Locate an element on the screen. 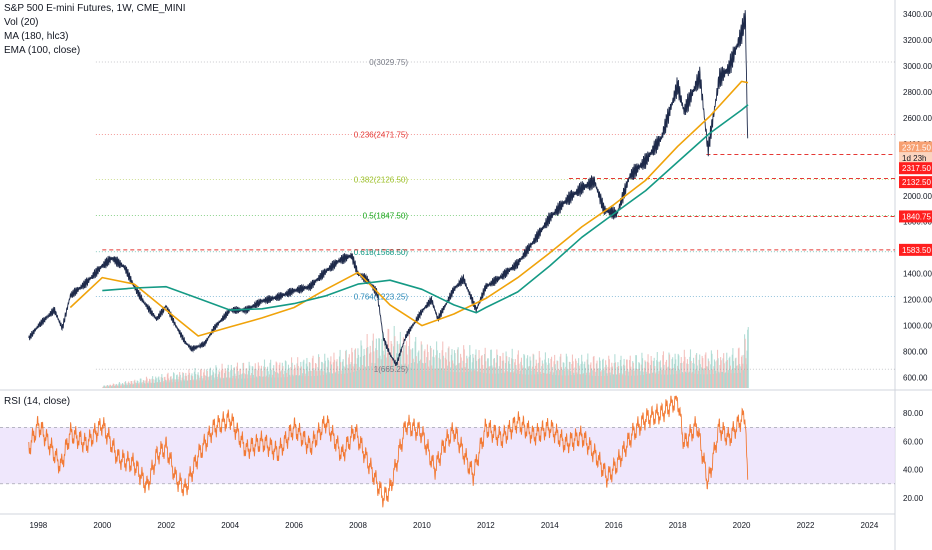 Image resolution: width=932 pixels, height=550 pixels. x-tick-label: 2012 is located at coordinates (486, 525).